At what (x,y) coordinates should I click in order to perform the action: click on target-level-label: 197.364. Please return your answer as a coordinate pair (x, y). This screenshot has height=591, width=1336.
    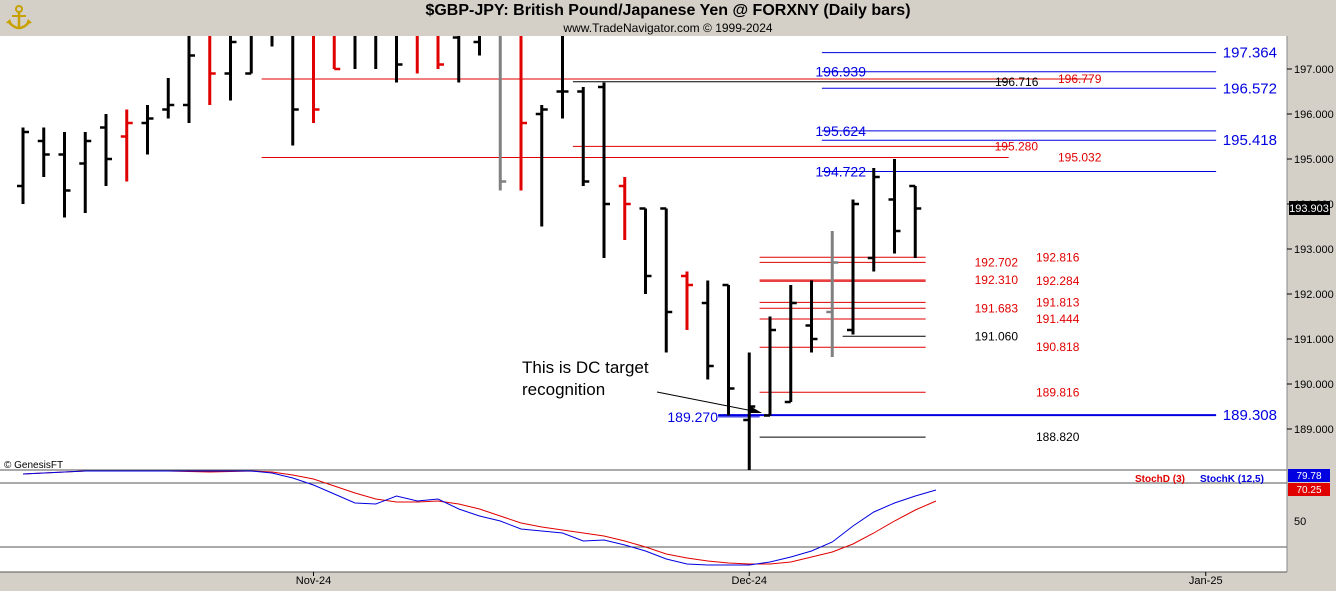
    Looking at the image, I should click on (1250, 53).